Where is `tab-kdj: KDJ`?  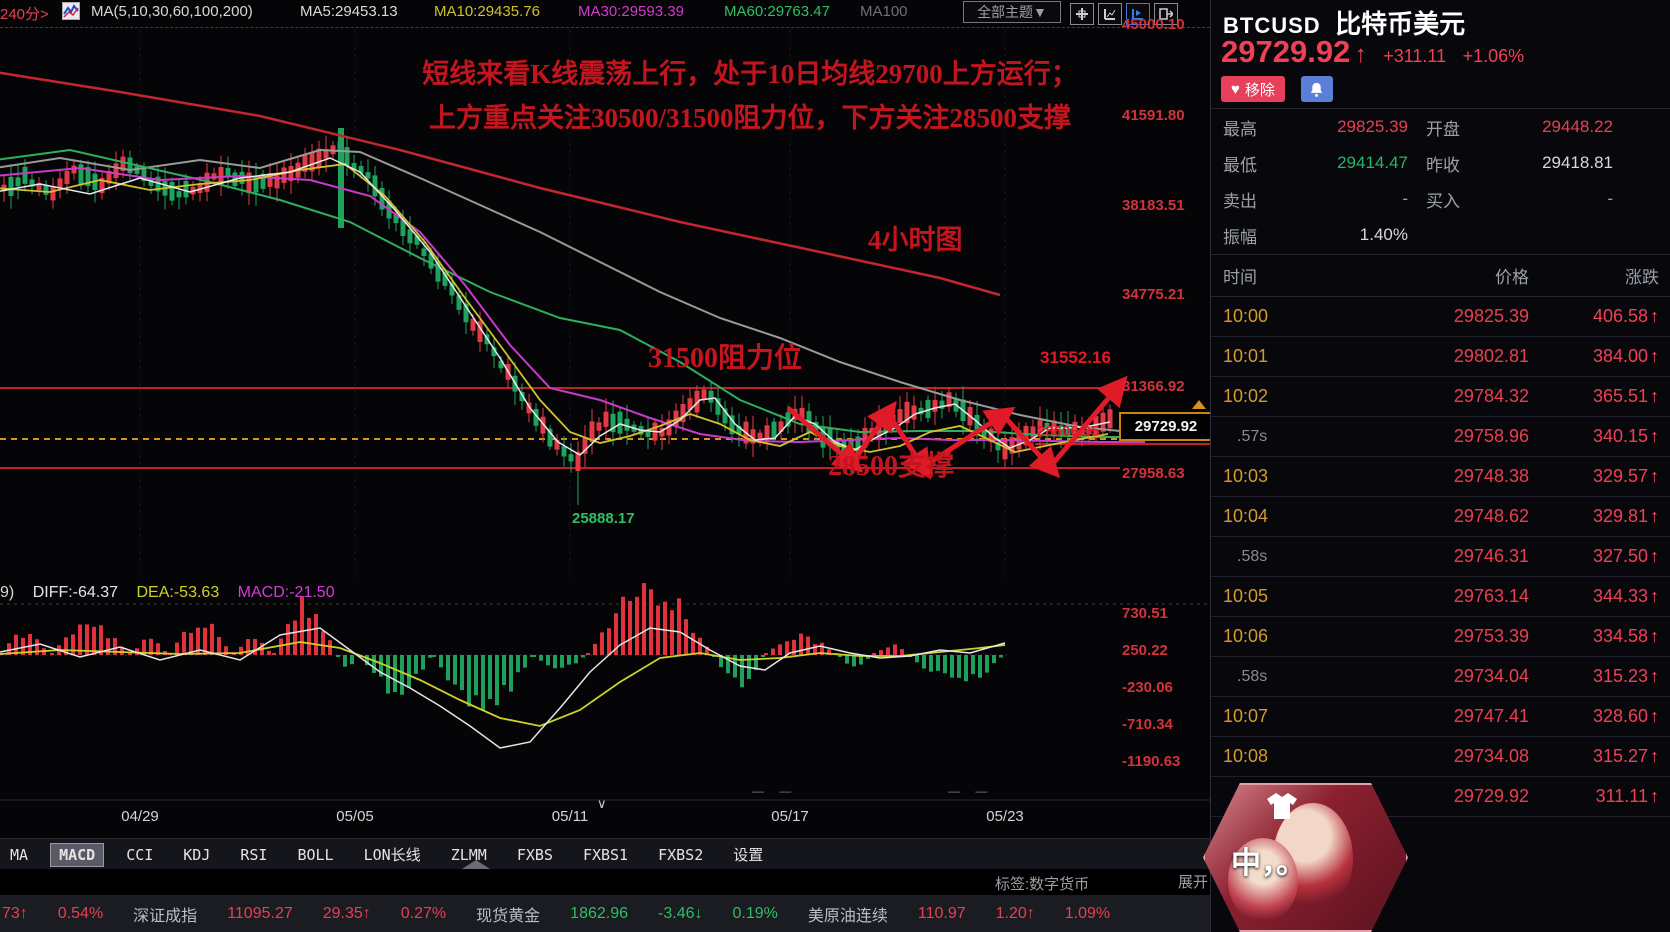
tab-kdj: KDJ is located at coordinates (197, 854).